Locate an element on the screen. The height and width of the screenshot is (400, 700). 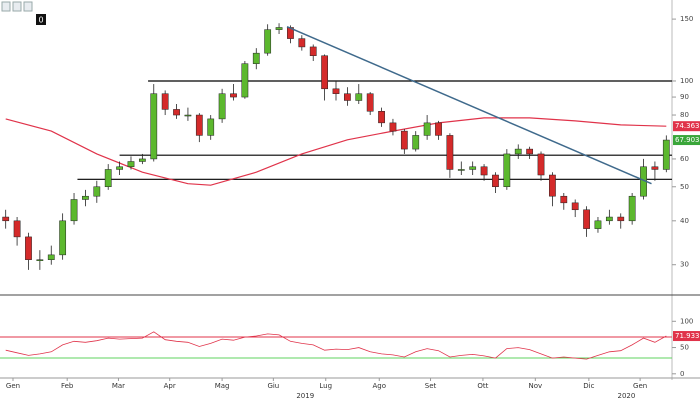
x-tick-label: Apr is located at coordinates (170, 386).